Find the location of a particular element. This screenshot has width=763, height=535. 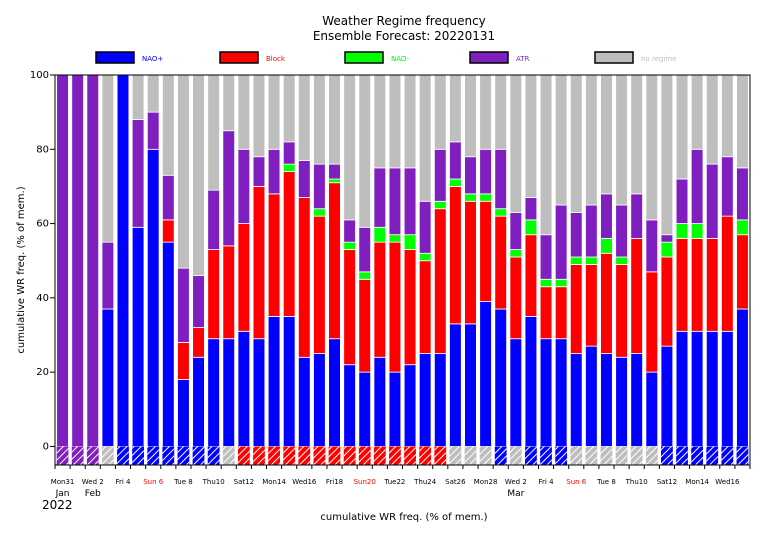

legend-label: ATR is located at coordinates (523, 59).